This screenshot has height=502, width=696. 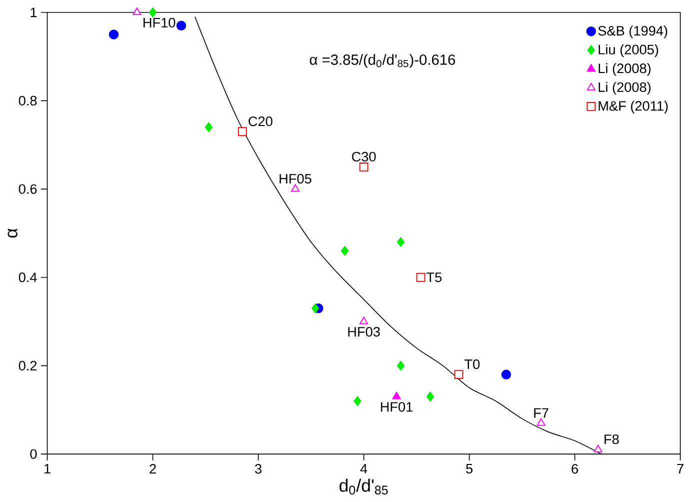 I want to click on annotation: HF10, so click(x=160, y=23).